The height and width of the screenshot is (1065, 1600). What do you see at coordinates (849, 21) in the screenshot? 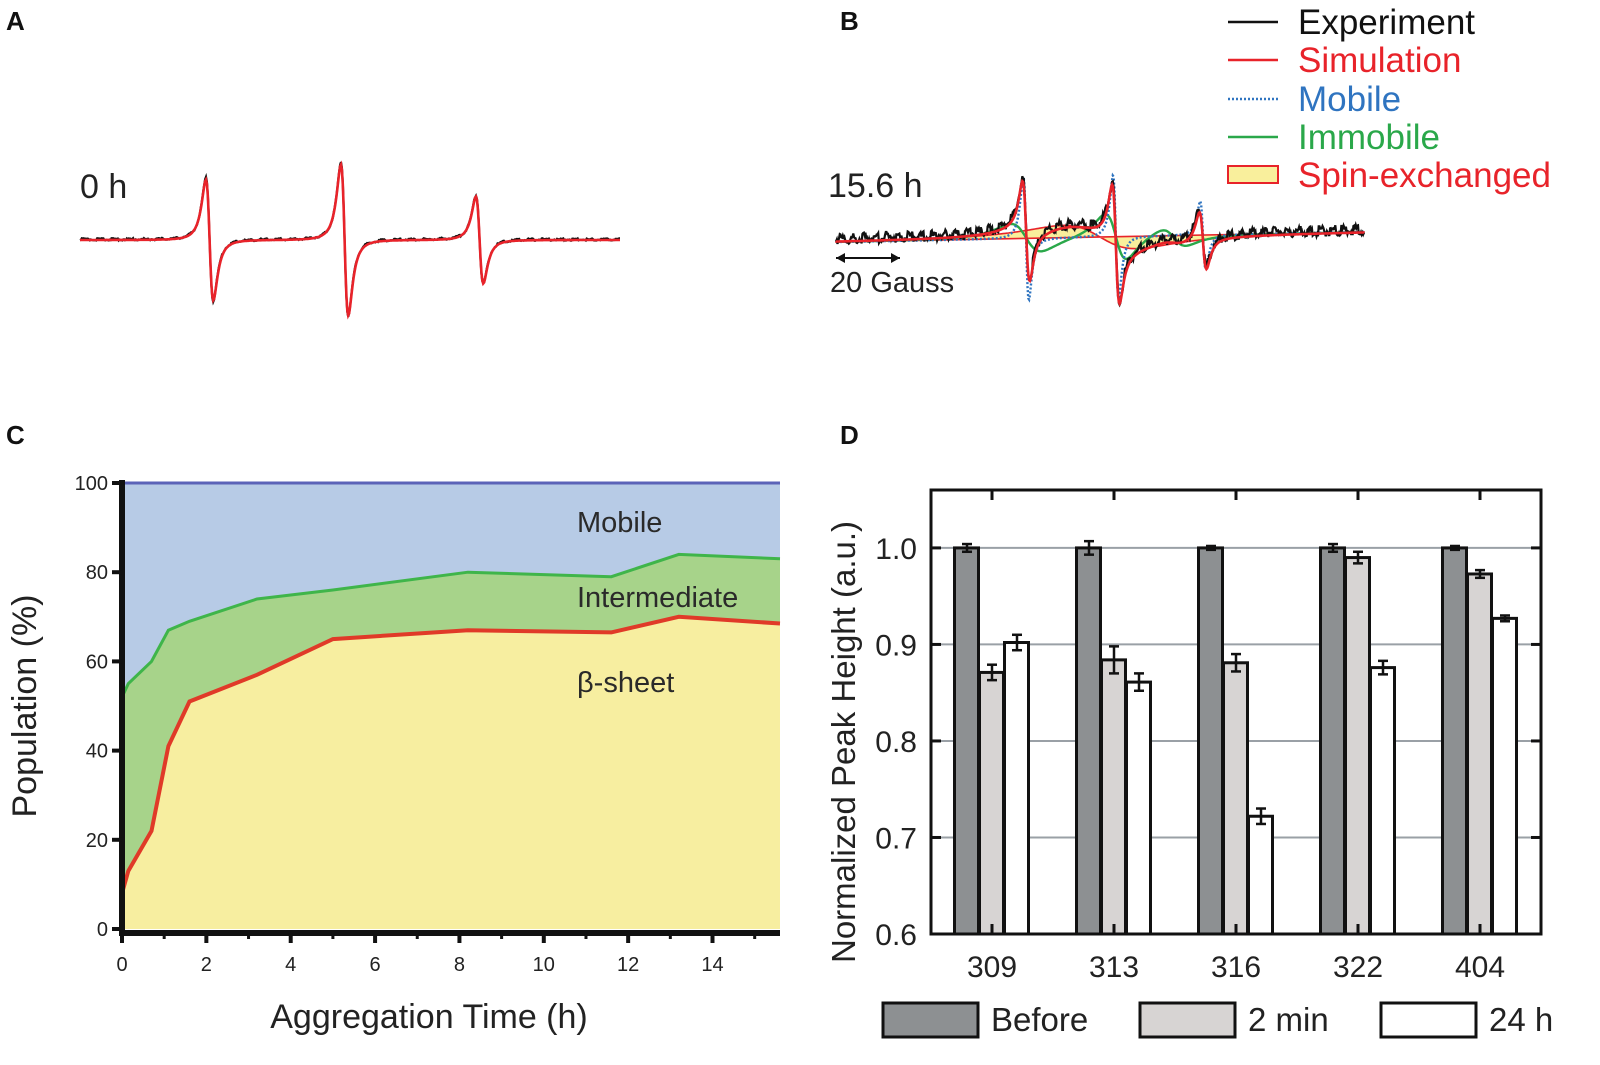
I see `panel-label-b: B` at bounding box center [849, 21].